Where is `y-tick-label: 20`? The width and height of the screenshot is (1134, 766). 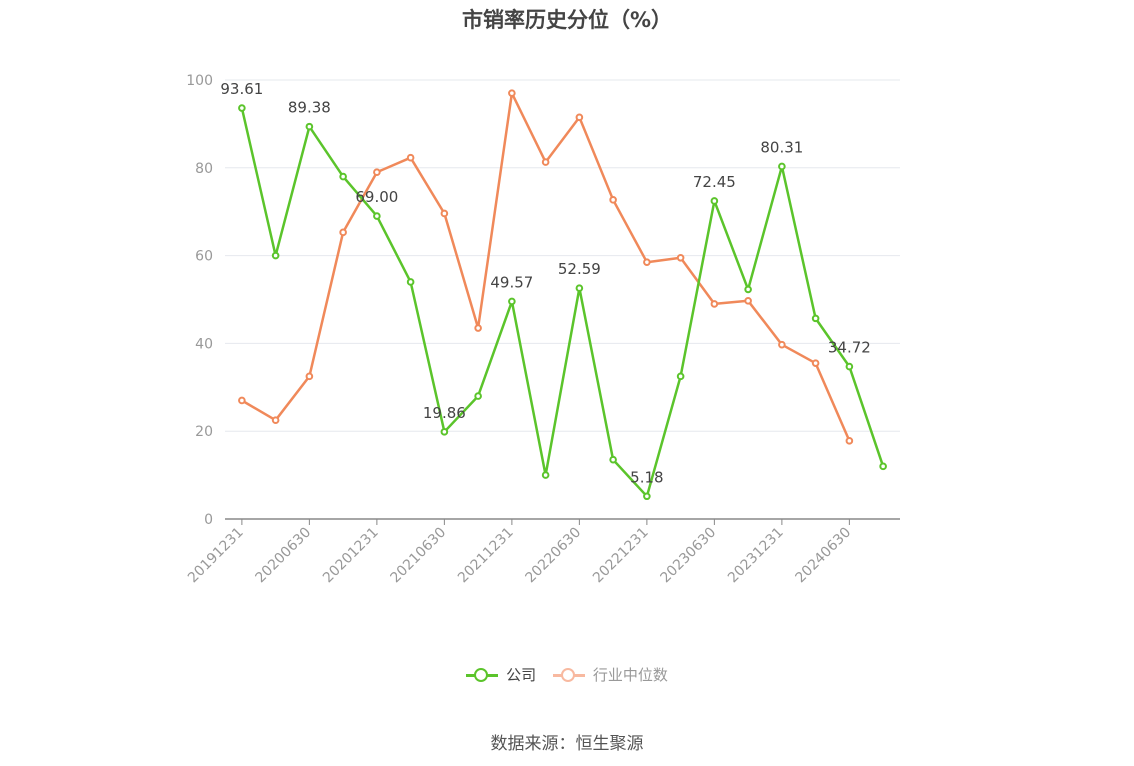
y-tick-label: 20 is located at coordinates (204, 432).